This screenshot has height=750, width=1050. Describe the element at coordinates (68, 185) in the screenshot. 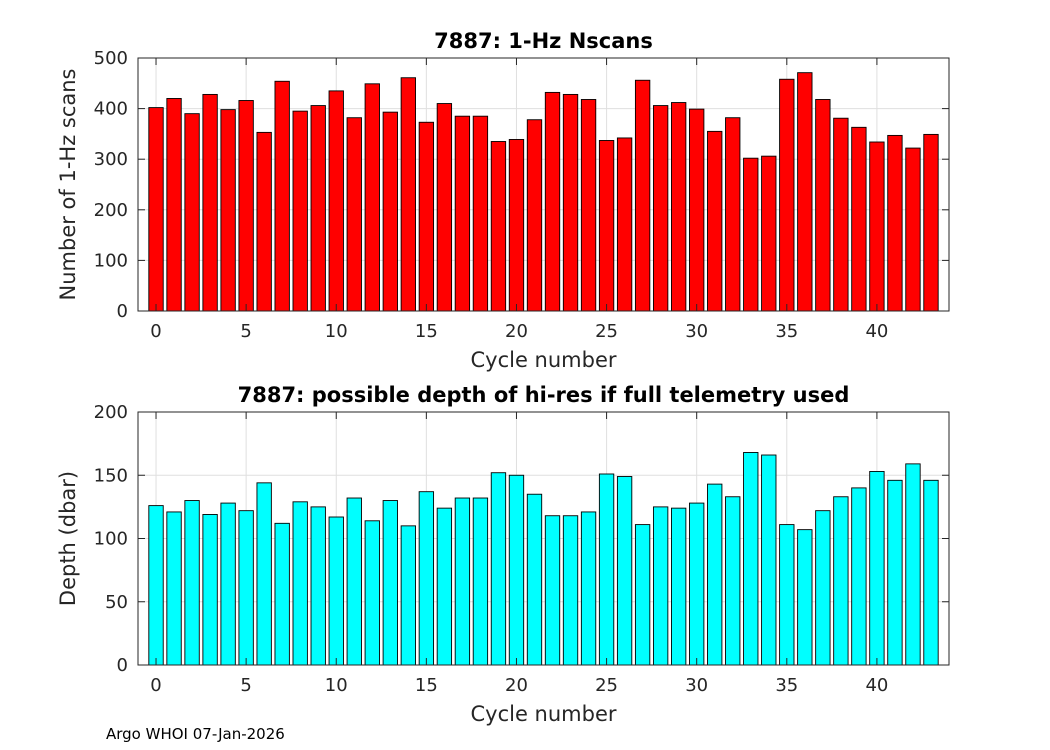

I see `y-axis-label: Number of 1-Hz scans` at that location.